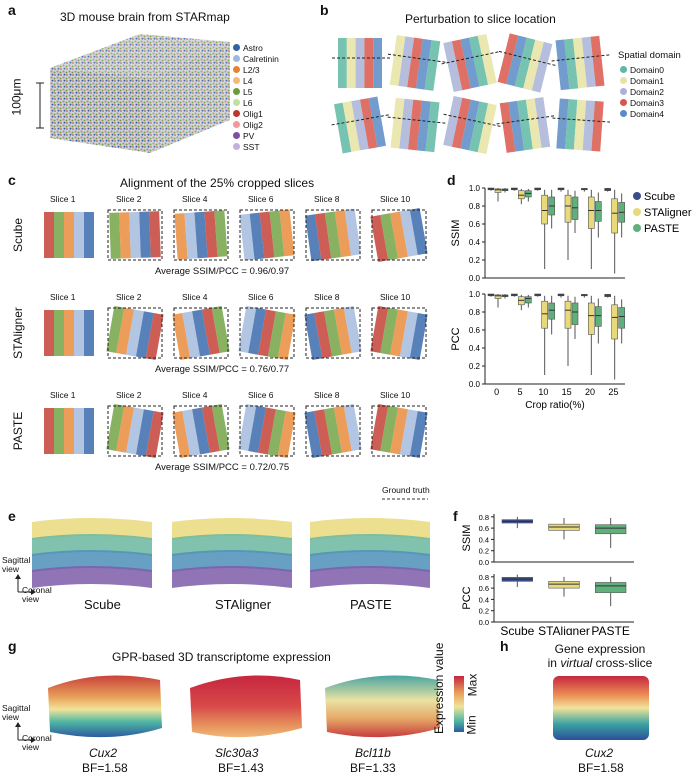 This screenshot has width=700, height=777. Describe the element at coordinates (504, 646) in the screenshot. I see `panel-h-label: h` at that location.